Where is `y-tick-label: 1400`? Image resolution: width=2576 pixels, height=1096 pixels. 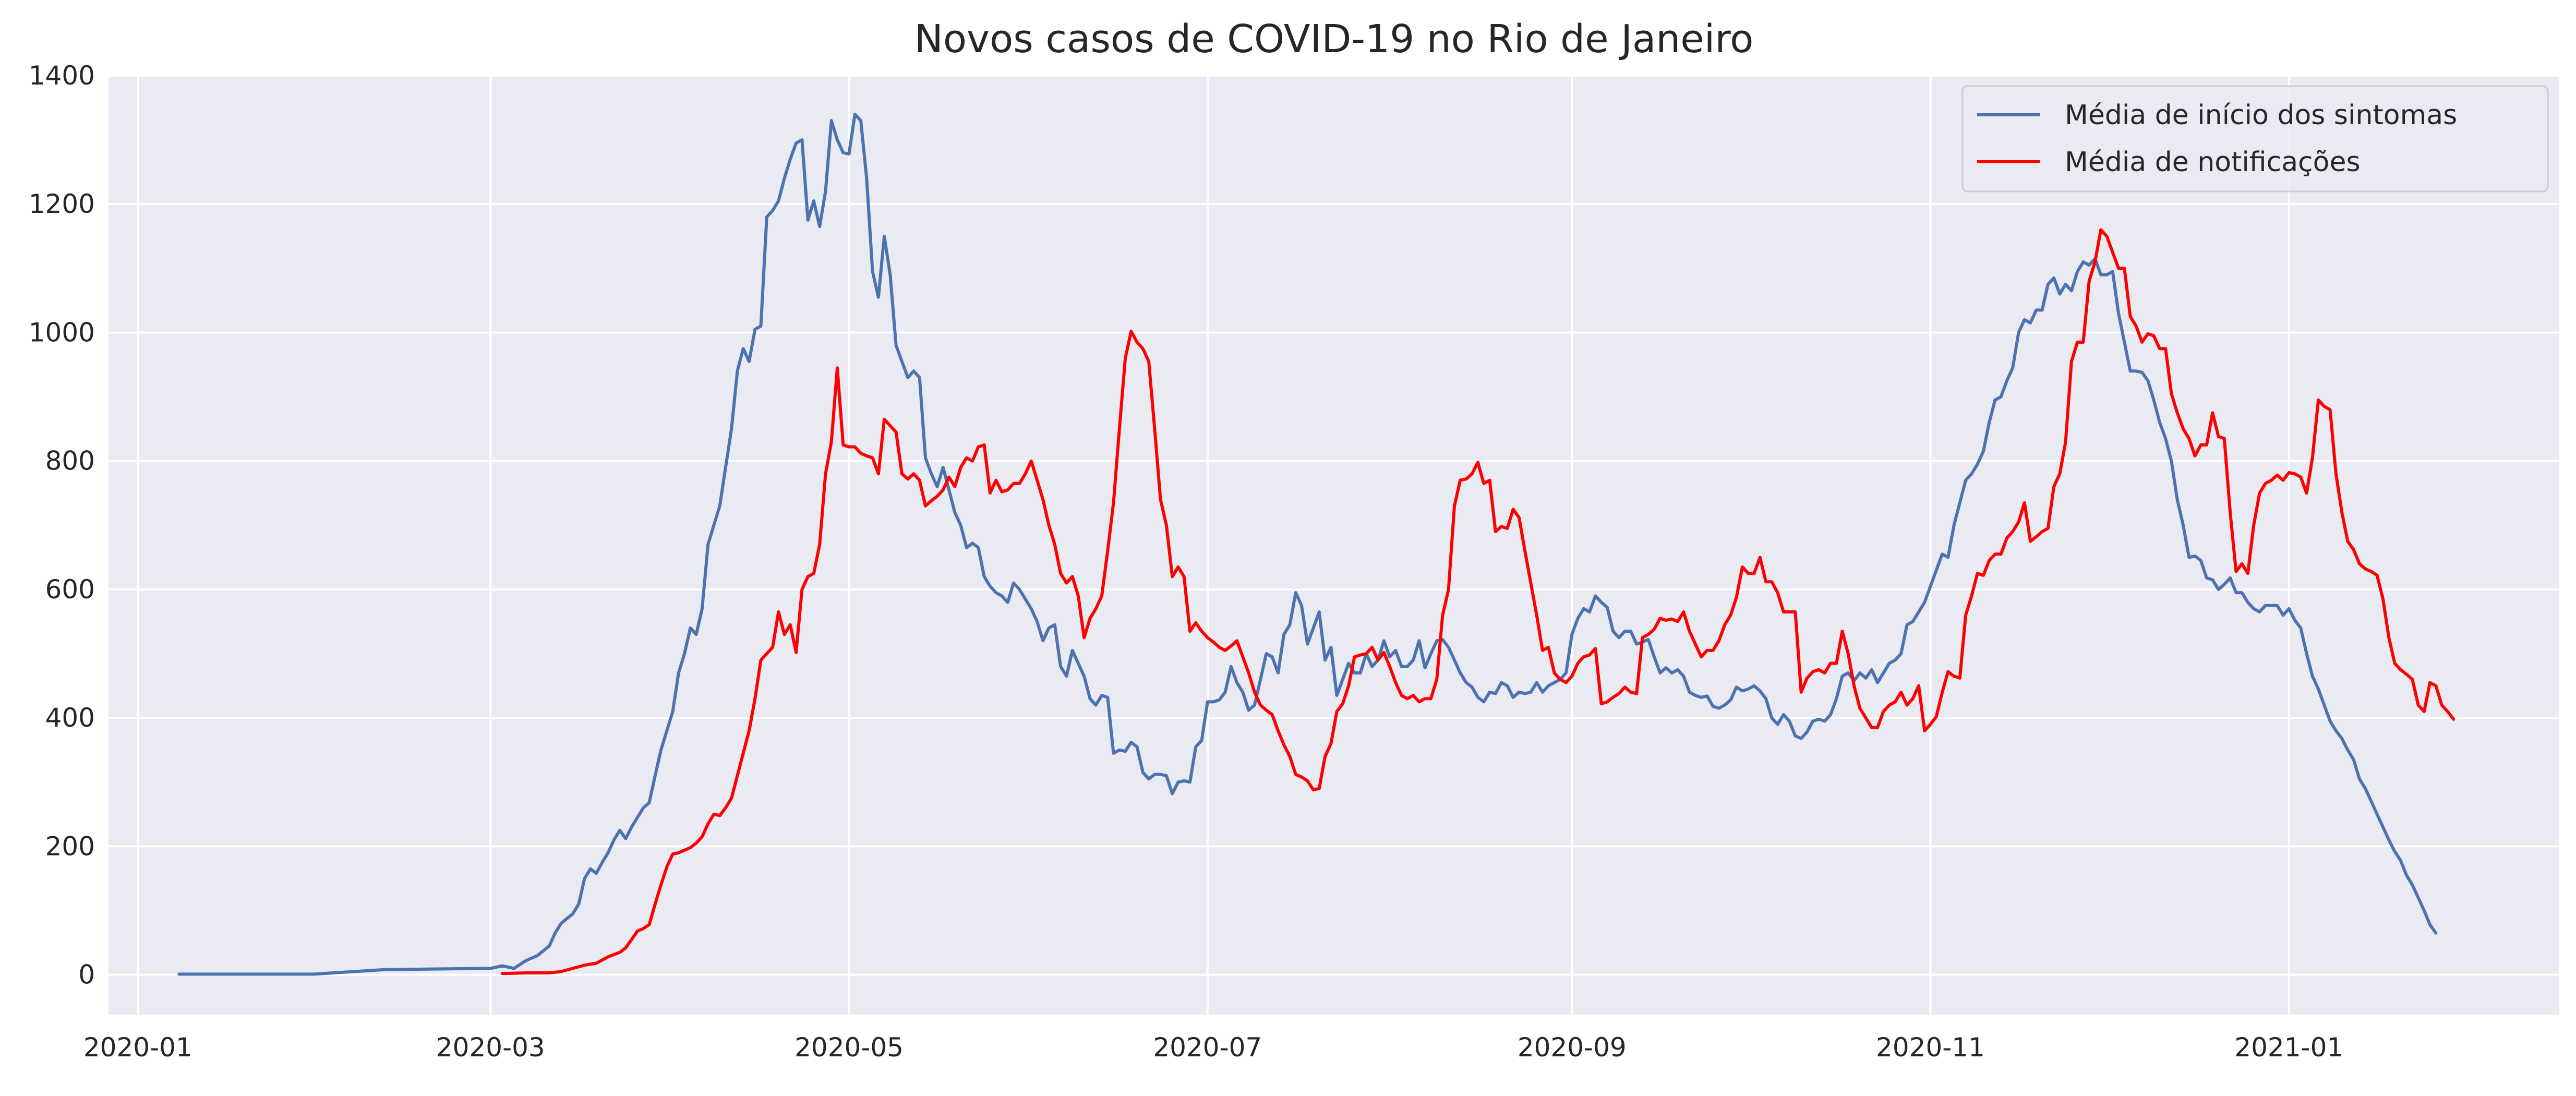 y-tick-label: 1400 is located at coordinates (62, 76).